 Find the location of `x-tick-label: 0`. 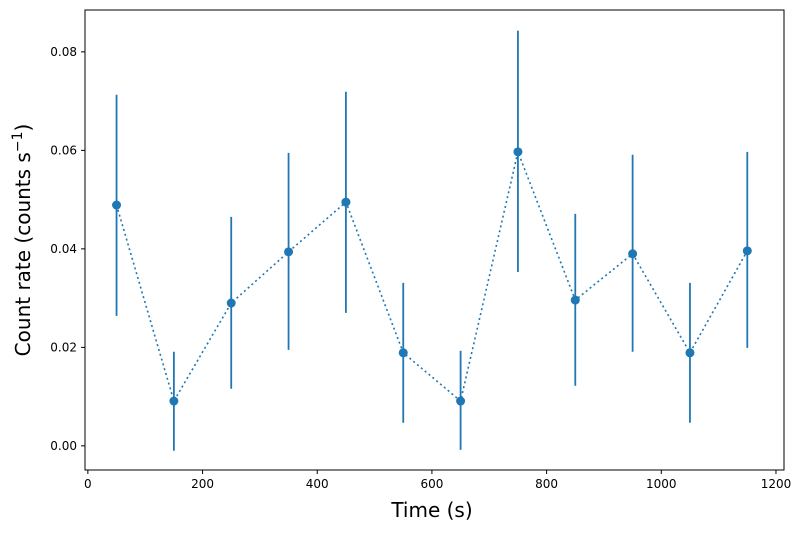

x-tick-label: 0 is located at coordinates (88, 484).